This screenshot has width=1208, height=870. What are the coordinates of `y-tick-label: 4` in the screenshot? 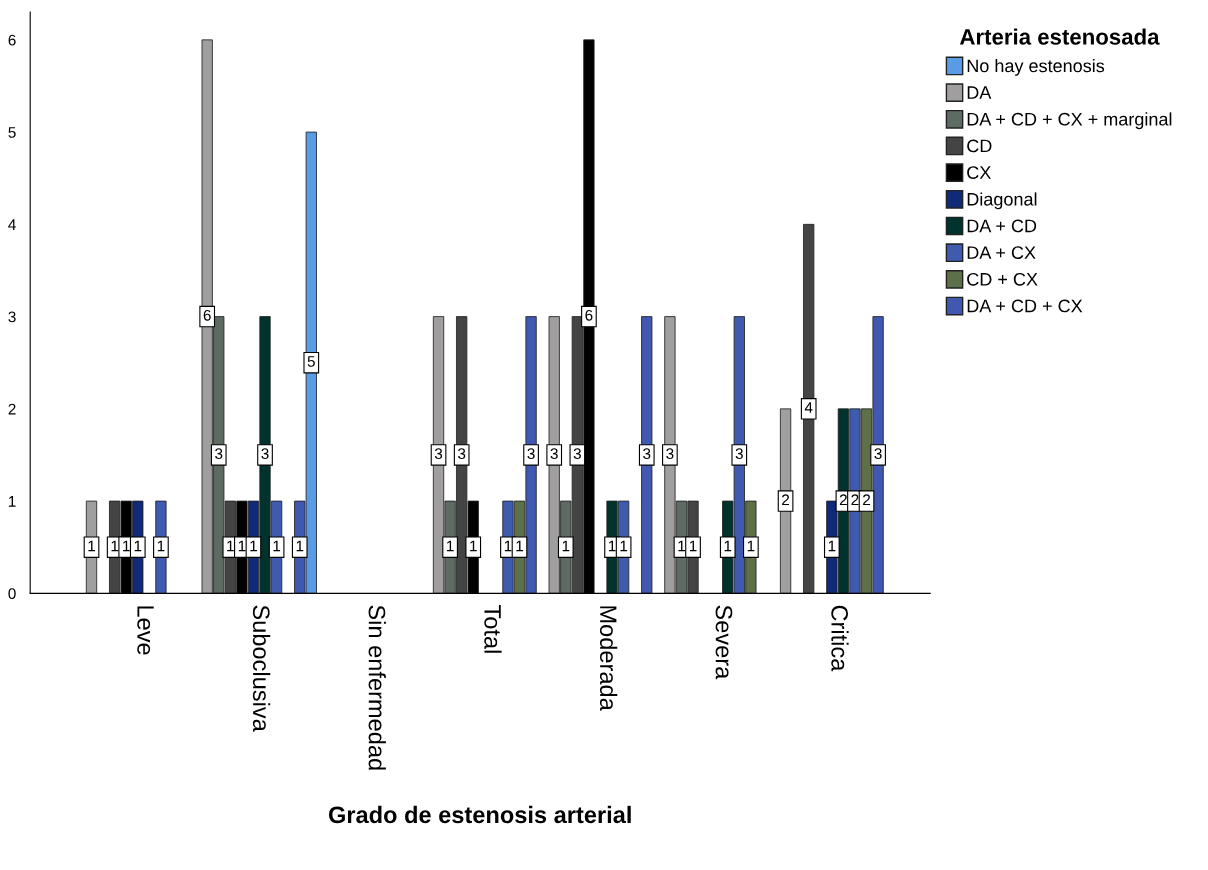 It's located at (12, 224).